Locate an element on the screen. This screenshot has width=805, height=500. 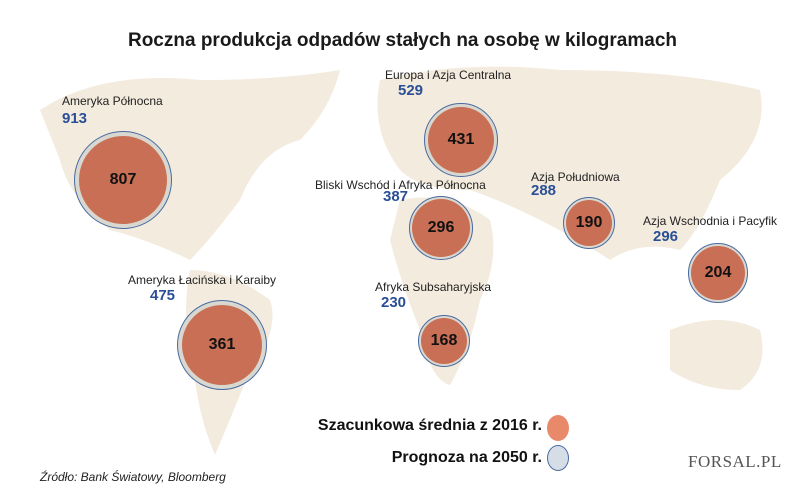
forecast-south-asia: 288 is located at coordinates (544, 190).